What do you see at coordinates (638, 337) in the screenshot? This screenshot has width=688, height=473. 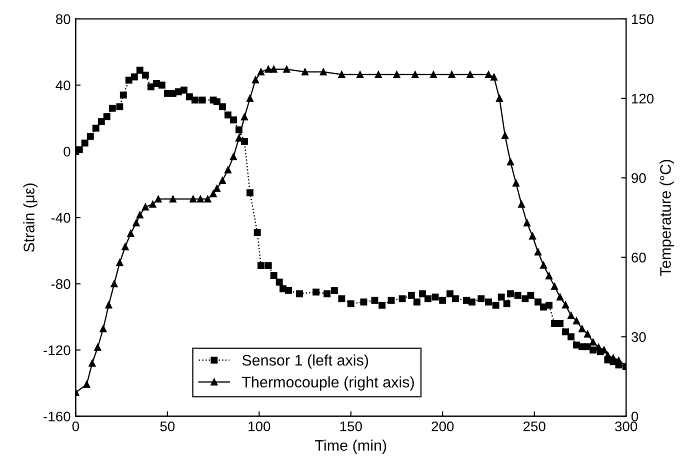 I see `y2-tick-label: 30` at bounding box center [638, 337].